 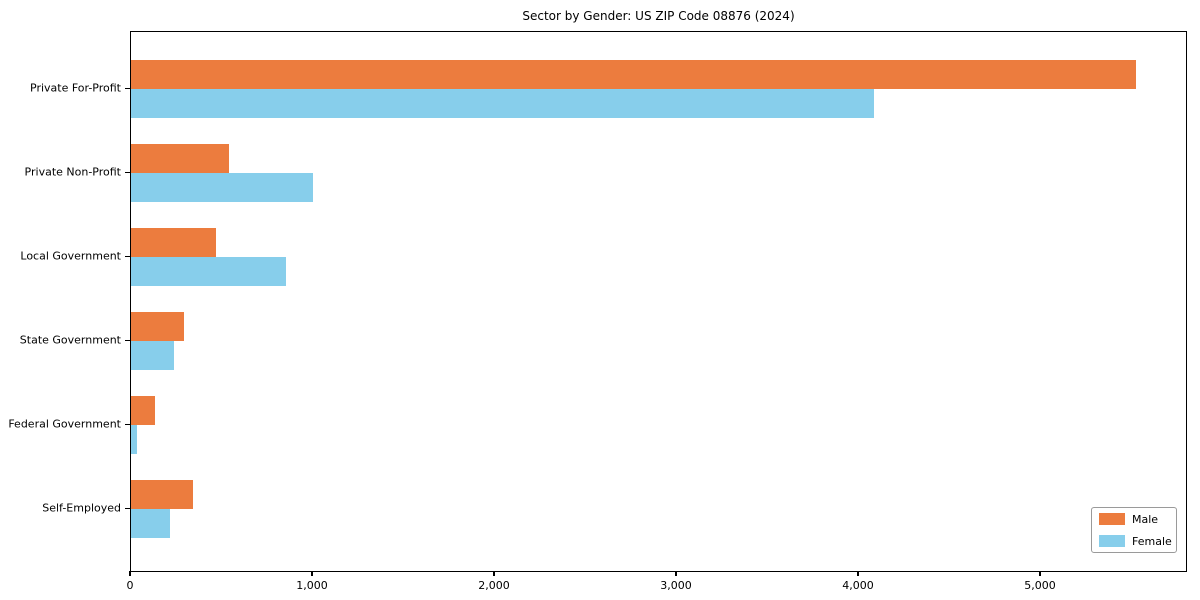 What do you see at coordinates (72, 172) in the screenshot?
I see `y-tick-label: Private Non-Profit` at bounding box center [72, 172].